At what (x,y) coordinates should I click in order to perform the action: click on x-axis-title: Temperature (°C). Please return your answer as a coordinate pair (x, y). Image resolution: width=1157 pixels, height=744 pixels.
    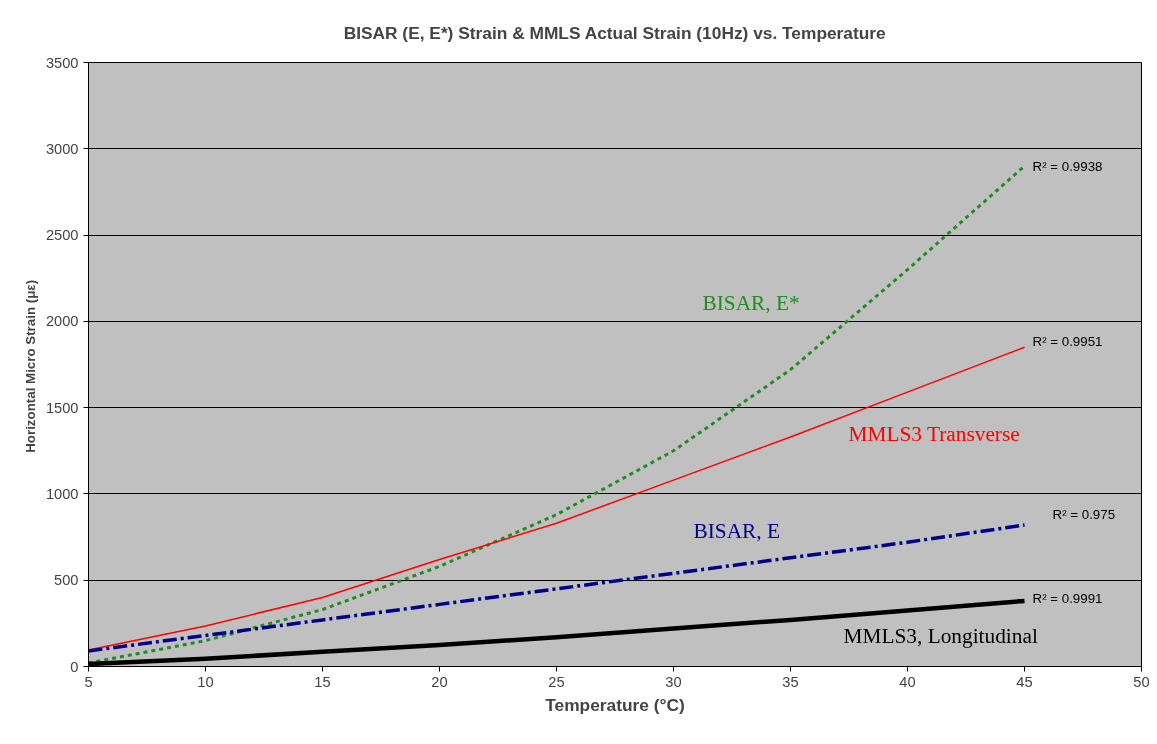
    Looking at the image, I should click on (615, 704).